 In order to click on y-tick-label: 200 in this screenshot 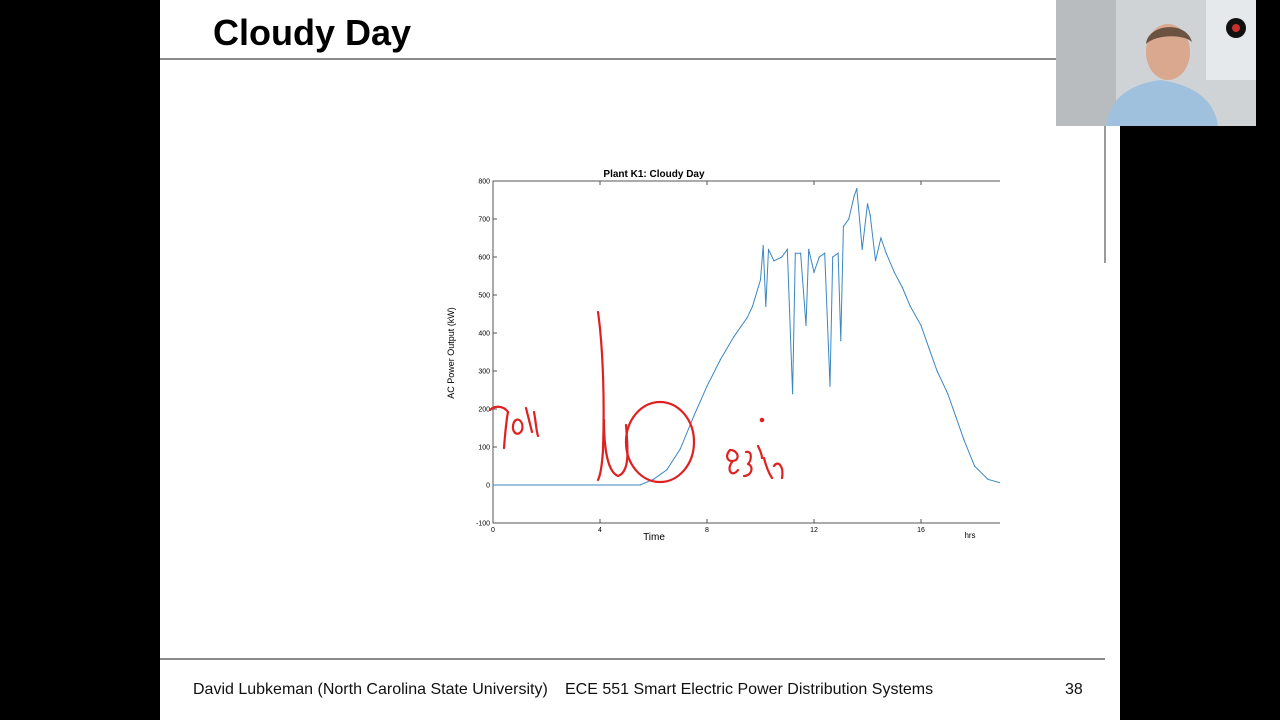, I will do `click(484, 410)`.